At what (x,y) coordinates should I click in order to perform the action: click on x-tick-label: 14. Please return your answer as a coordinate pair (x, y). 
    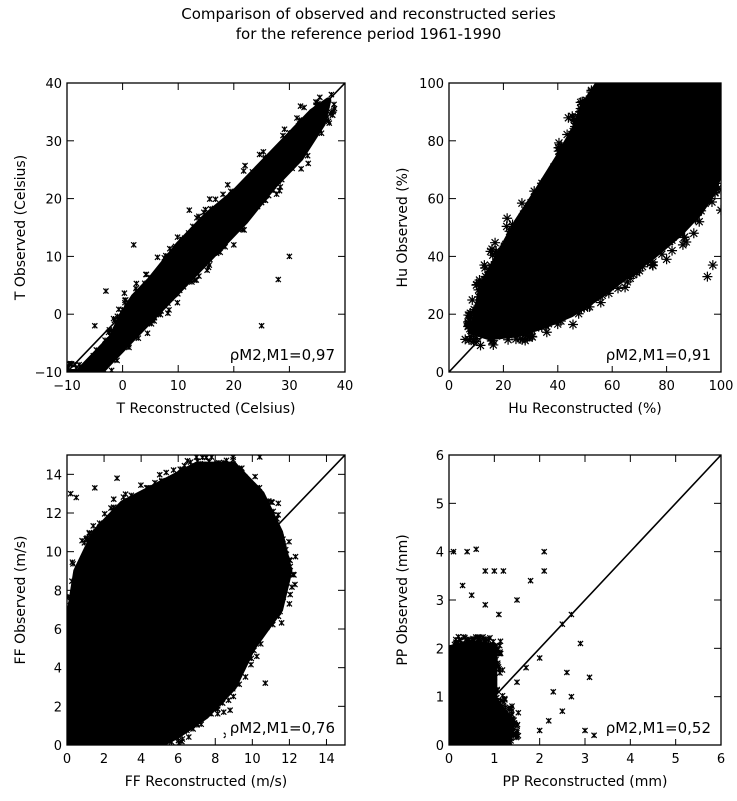
    Looking at the image, I should click on (326, 759).